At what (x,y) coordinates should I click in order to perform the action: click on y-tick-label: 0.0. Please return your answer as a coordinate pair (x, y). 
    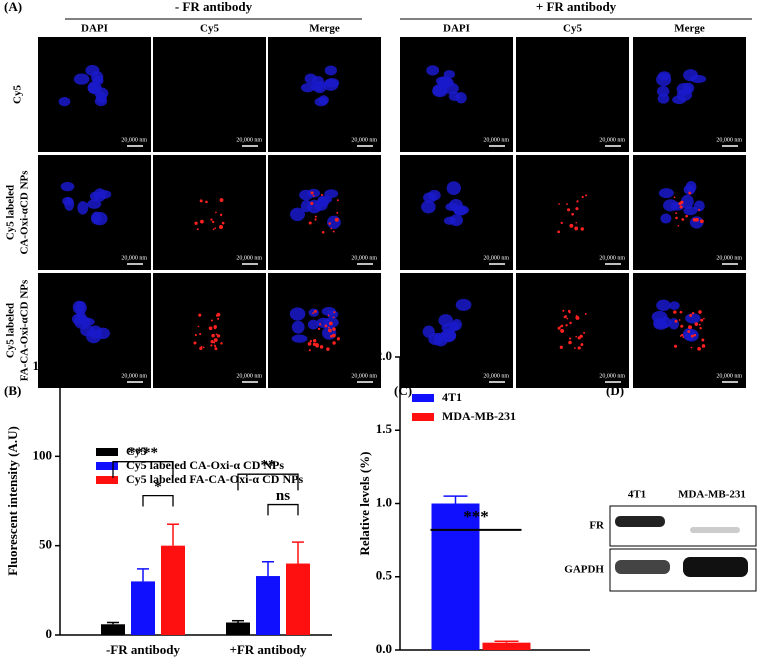
    Looking at the image, I should click on (384, 648).